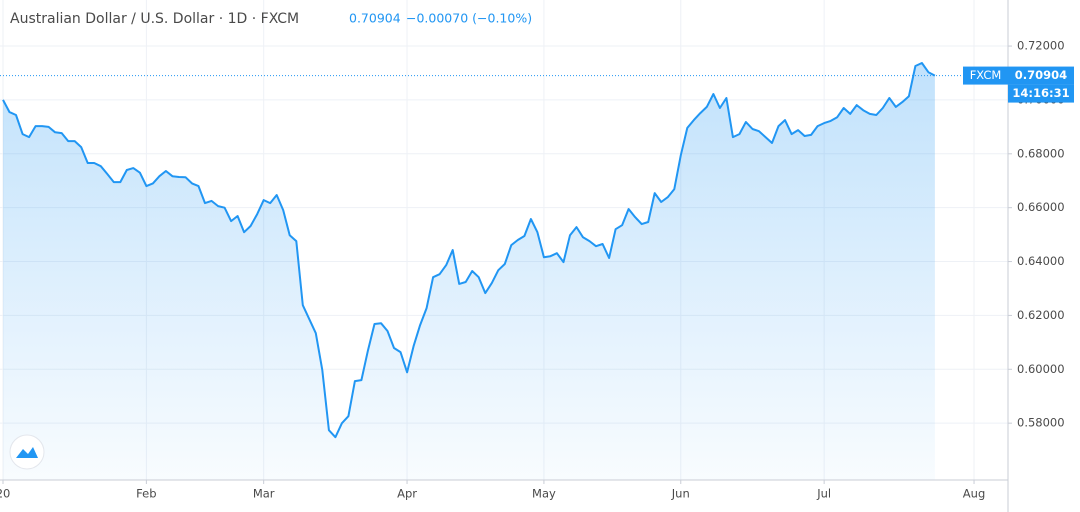  What do you see at coordinates (1041, 261) in the screenshot?
I see `y-tick-label: 0.64000` at bounding box center [1041, 261].